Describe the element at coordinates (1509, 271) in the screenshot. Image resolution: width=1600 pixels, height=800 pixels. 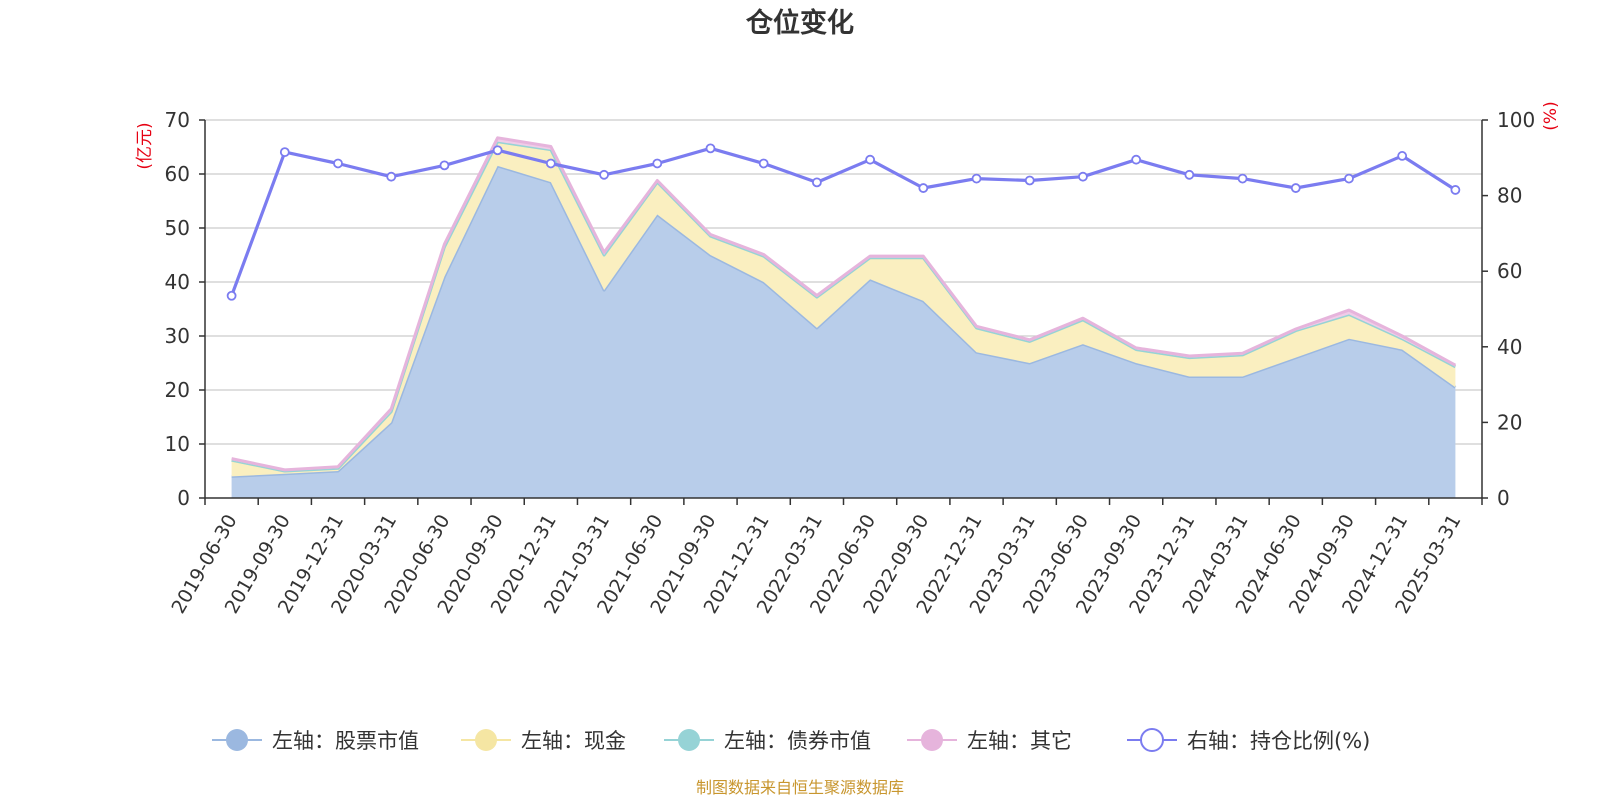
I see `right-axis-tick-label: 60` at that location.